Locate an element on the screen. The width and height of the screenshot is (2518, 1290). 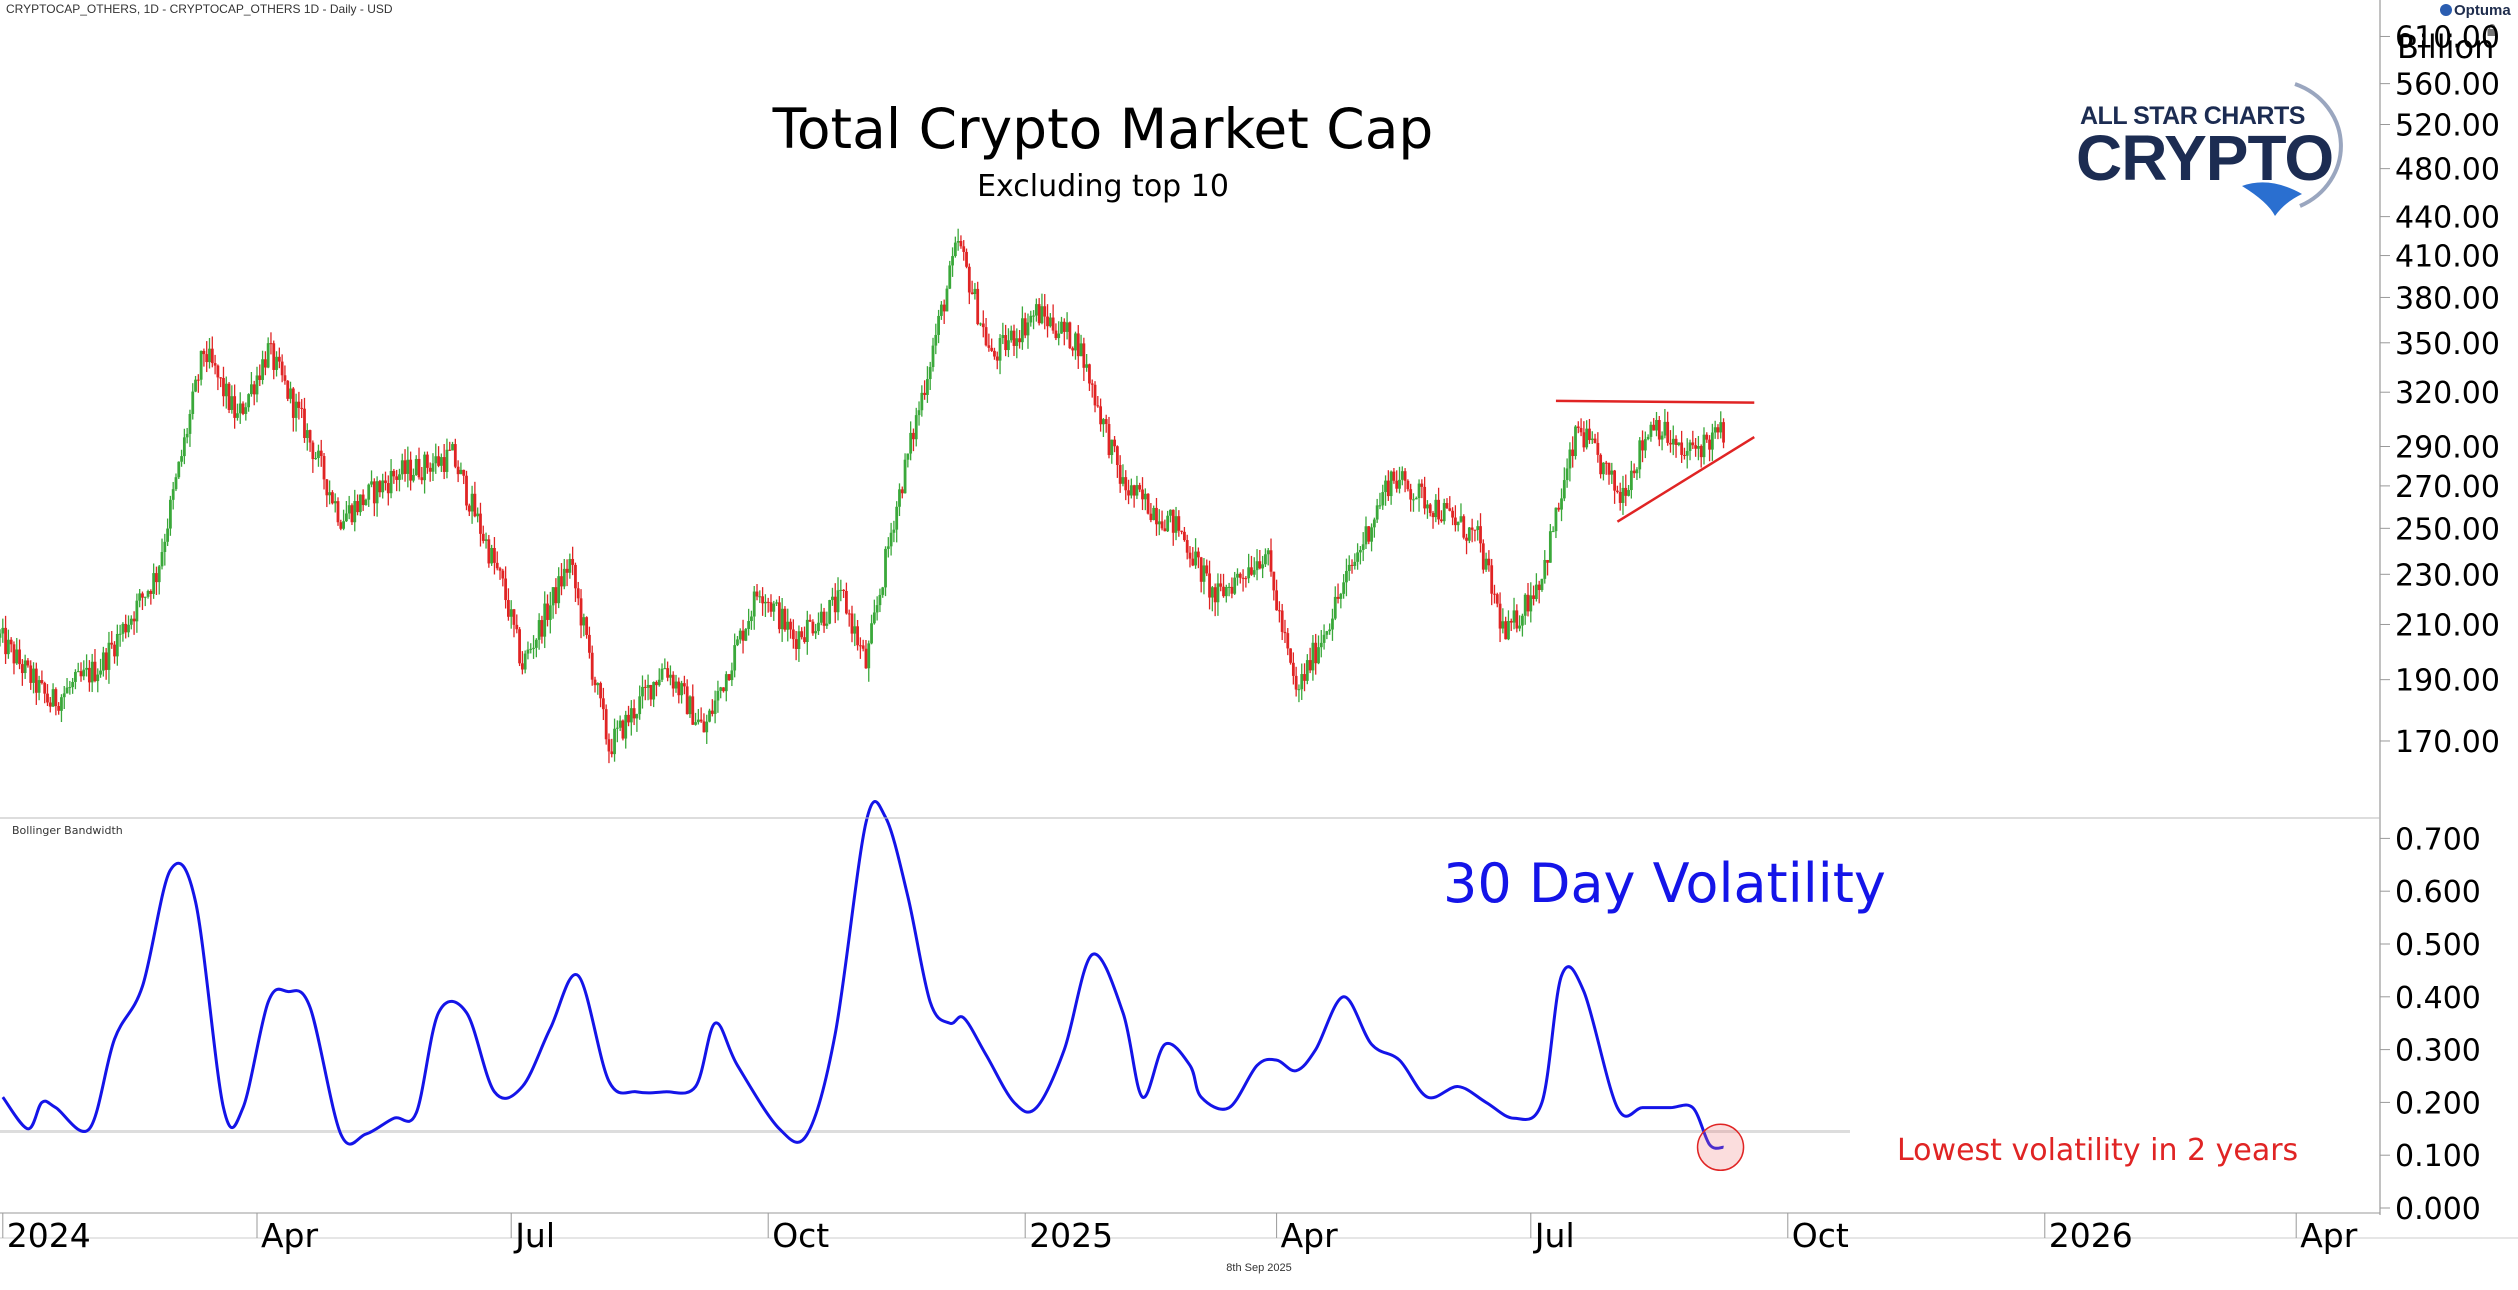
low-volatility-annotation: Lowest volatility in 2 years is located at coordinates (2097, 1150).